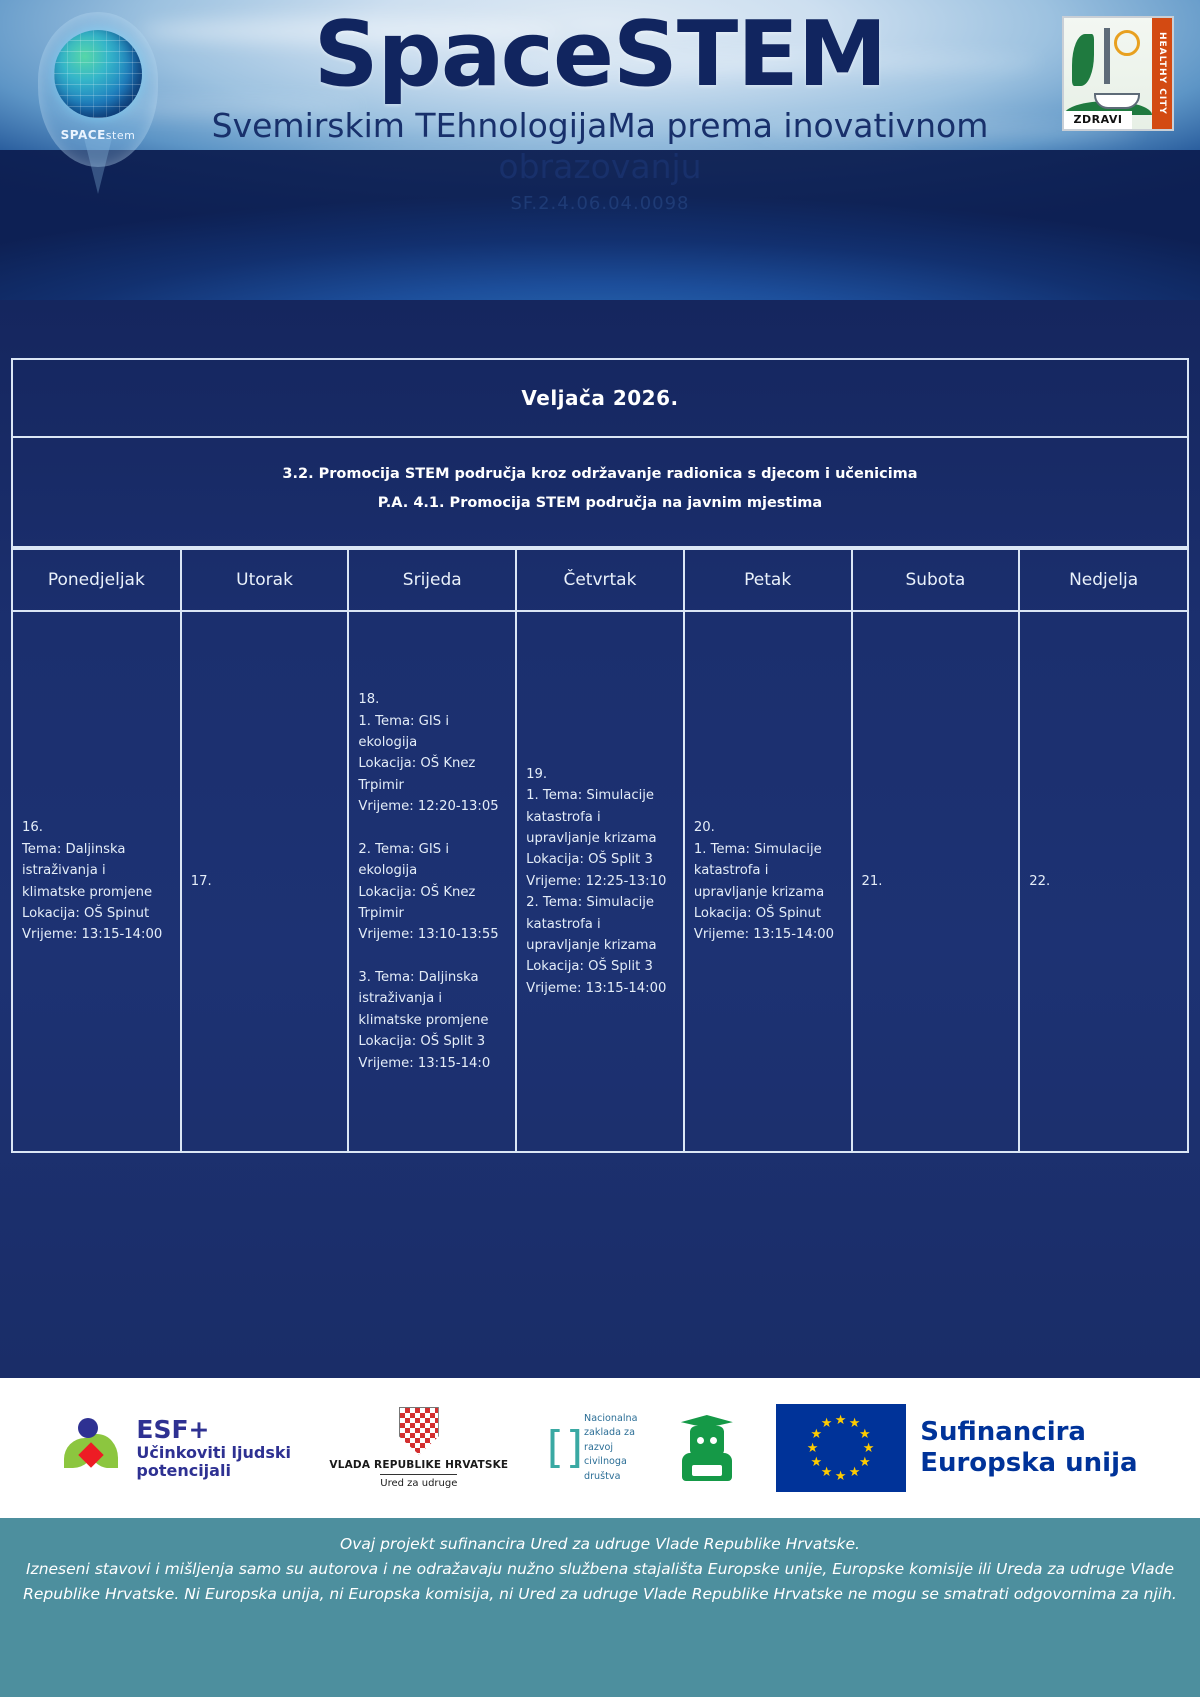  I want to click on nzrcd-line-3: razvoj, so click(599, 1447).